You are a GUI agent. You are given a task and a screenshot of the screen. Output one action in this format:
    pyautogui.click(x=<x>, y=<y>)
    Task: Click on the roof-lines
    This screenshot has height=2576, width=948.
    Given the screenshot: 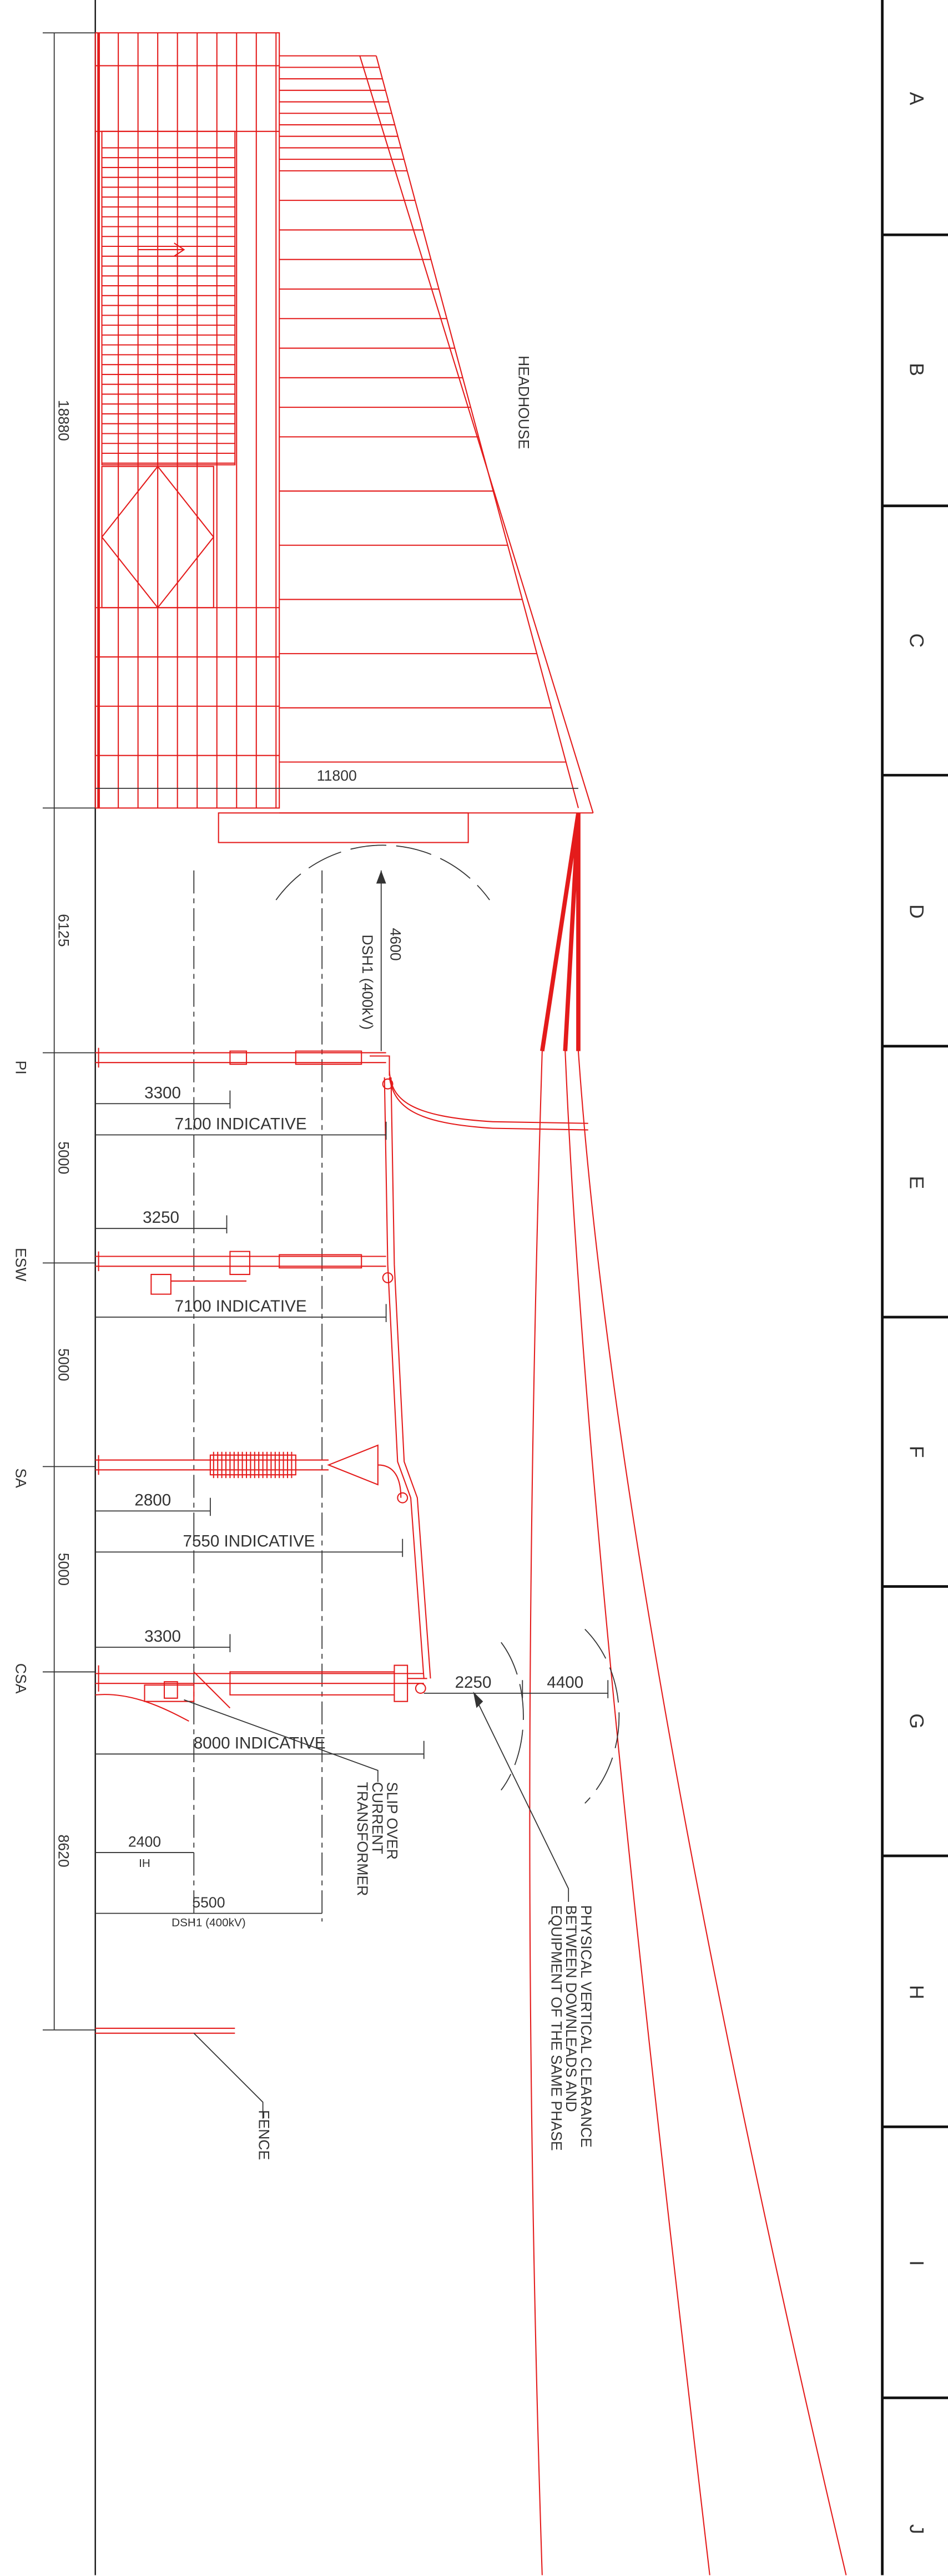 What is the action you would take?
    pyautogui.click(x=422, y=415)
    